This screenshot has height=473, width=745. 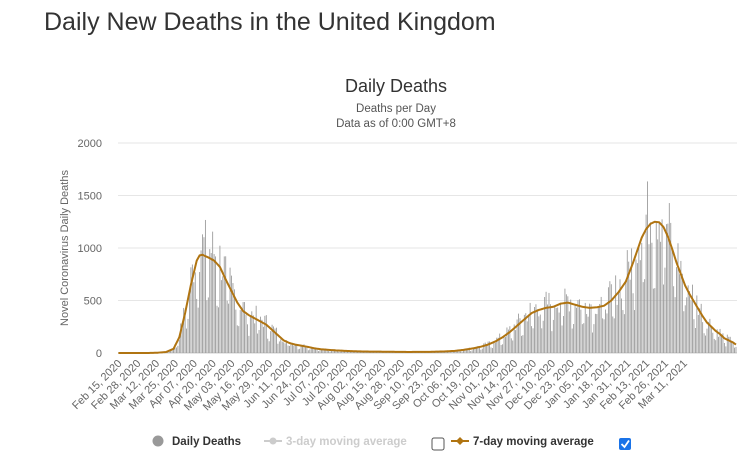 I want to click on three-day-average-checkbox, so click(x=438, y=444).